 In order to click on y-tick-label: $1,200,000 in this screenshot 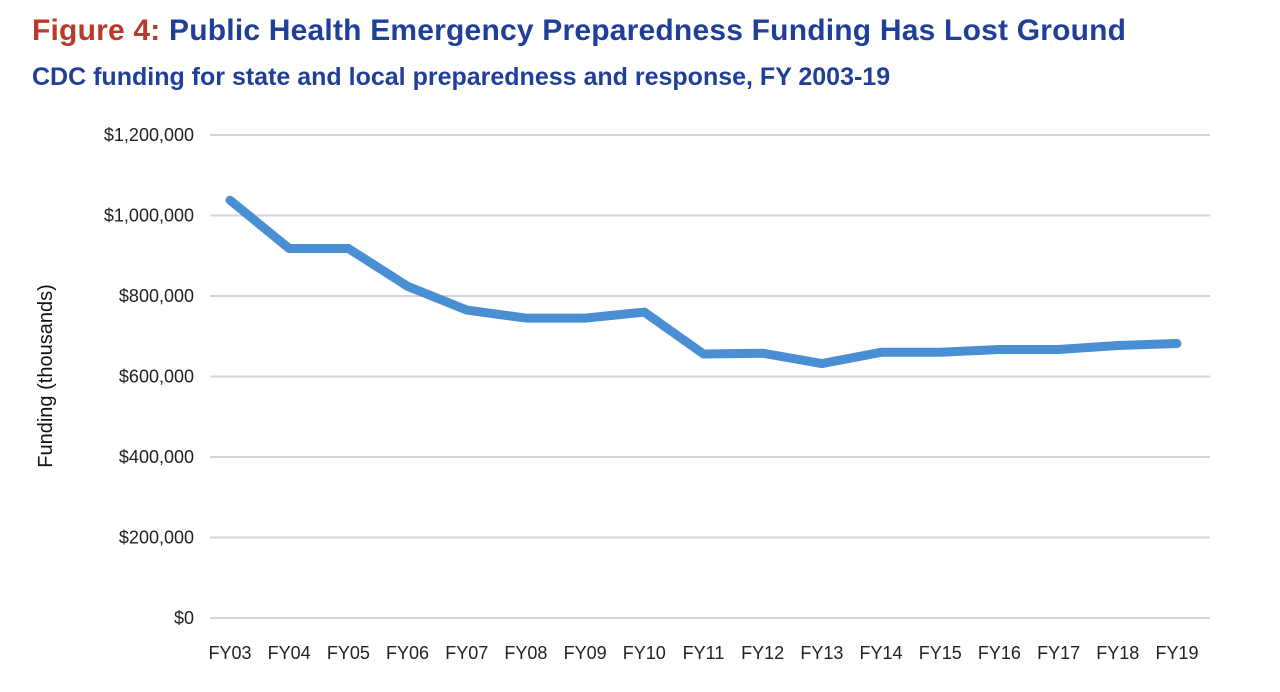, I will do `click(149, 135)`.